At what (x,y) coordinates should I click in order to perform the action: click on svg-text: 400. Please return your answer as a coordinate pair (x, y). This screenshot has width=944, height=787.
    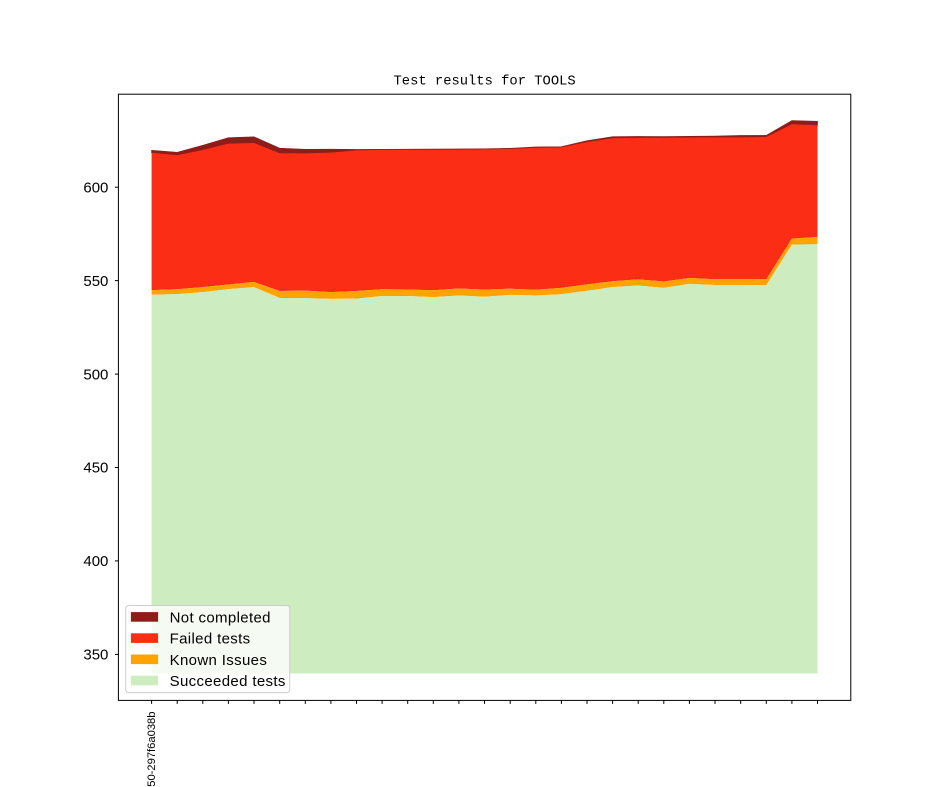
    Looking at the image, I should click on (95, 561).